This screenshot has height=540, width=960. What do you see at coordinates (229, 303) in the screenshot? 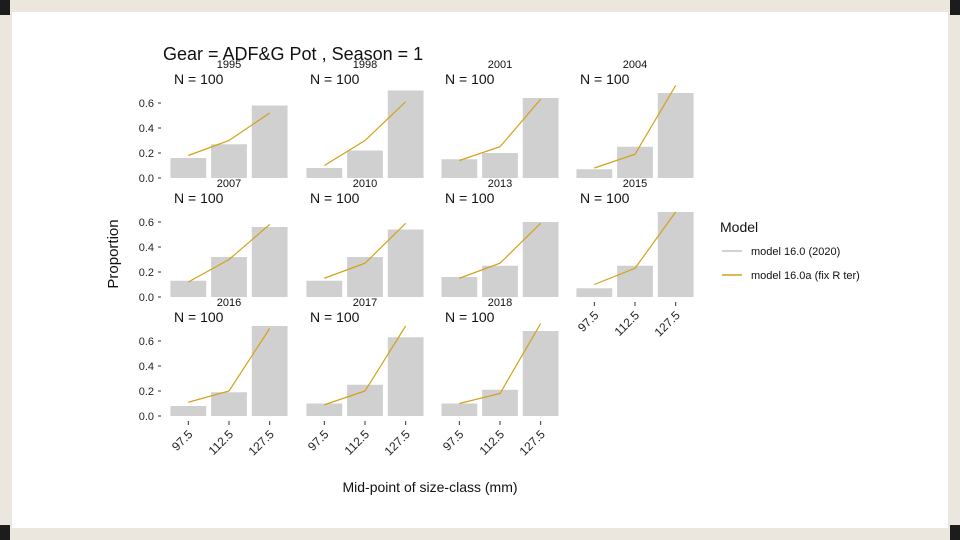
I see `facet-strip-label: 2016` at bounding box center [229, 303].